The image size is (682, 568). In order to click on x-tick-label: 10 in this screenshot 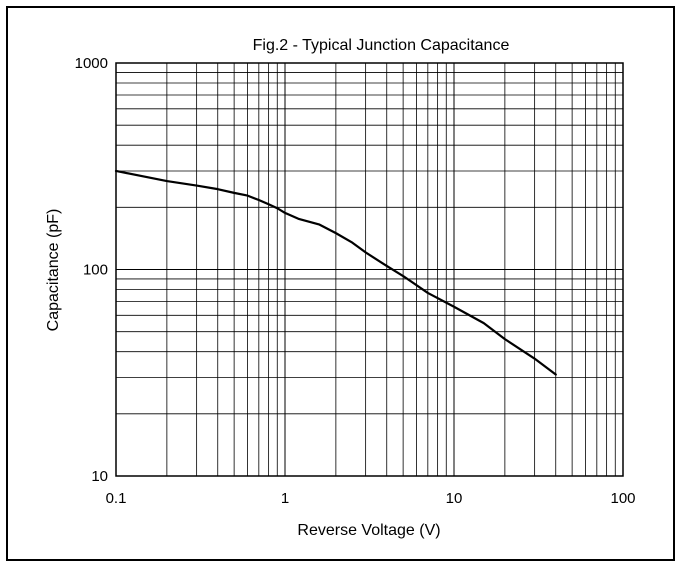, I will do `click(454, 498)`.